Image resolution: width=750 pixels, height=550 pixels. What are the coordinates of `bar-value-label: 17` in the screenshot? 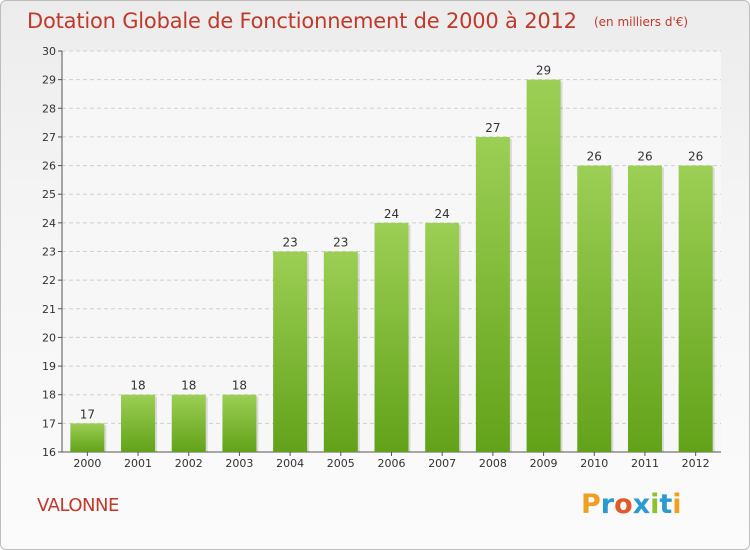 It's located at (87, 414).